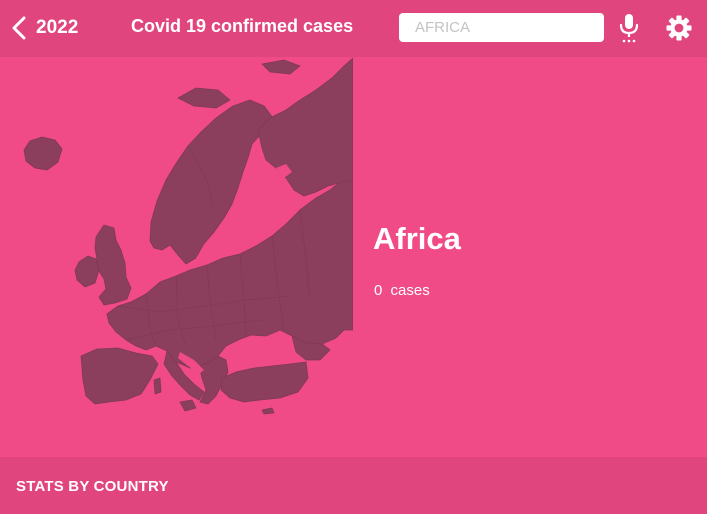  I want to click on case-count: 0 cases, so click(402, 290).